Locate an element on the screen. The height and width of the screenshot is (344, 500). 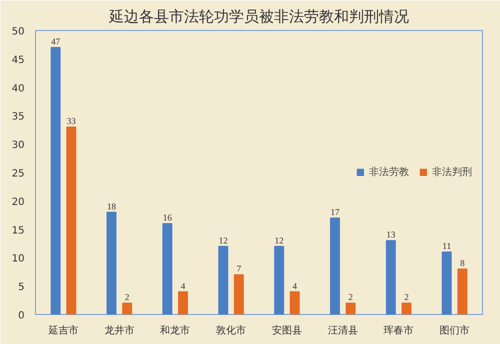
data-label: 18 is located at coordinates (111, 206).